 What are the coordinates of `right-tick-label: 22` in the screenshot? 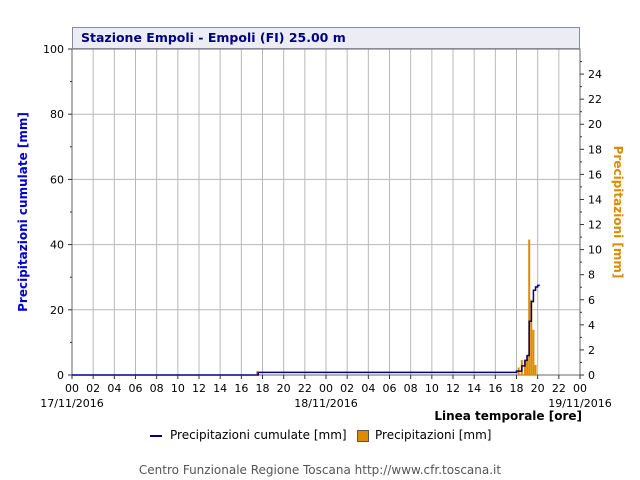 It's located at (595, 99).